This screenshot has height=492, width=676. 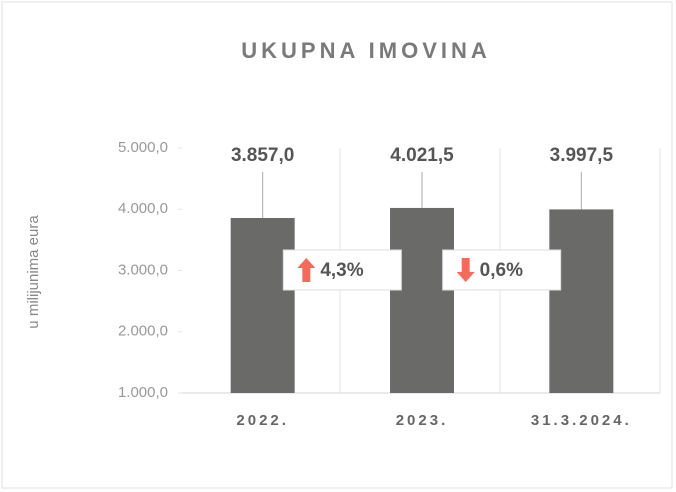 I want to click on x-tick-label: 2023., so click(x=422, y=420).